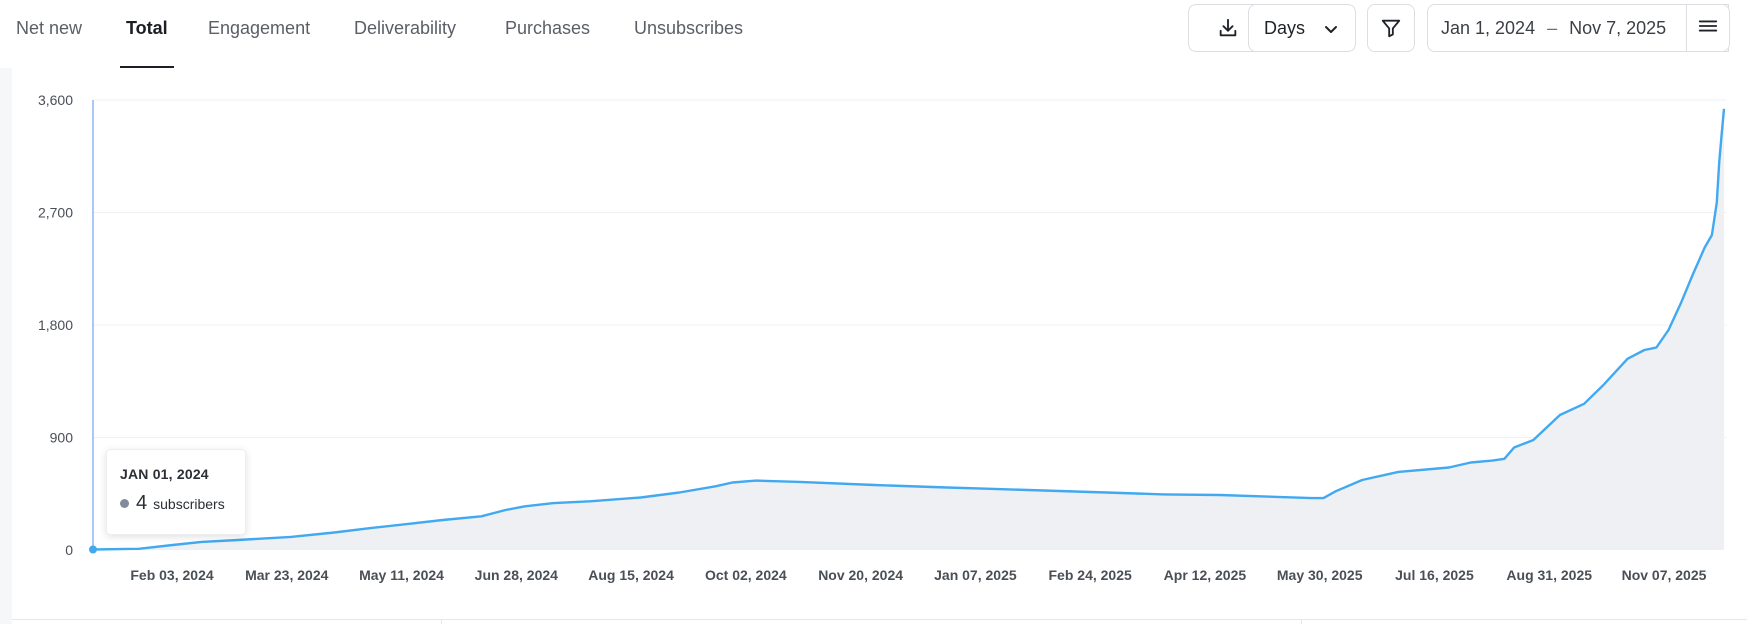  I want to click on x-tick-label: Nov 20, 2024, so click(860, 575).